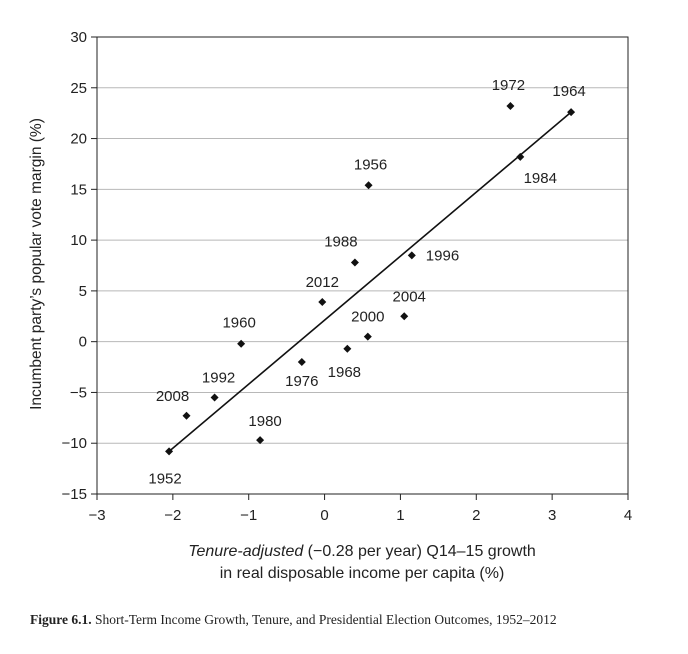 This screenshot has height=654, width=688. What do you see at coordinates (400, 515) in the screenshot?
I see `x-tick-label: 1` at bounding box center [400, 515].